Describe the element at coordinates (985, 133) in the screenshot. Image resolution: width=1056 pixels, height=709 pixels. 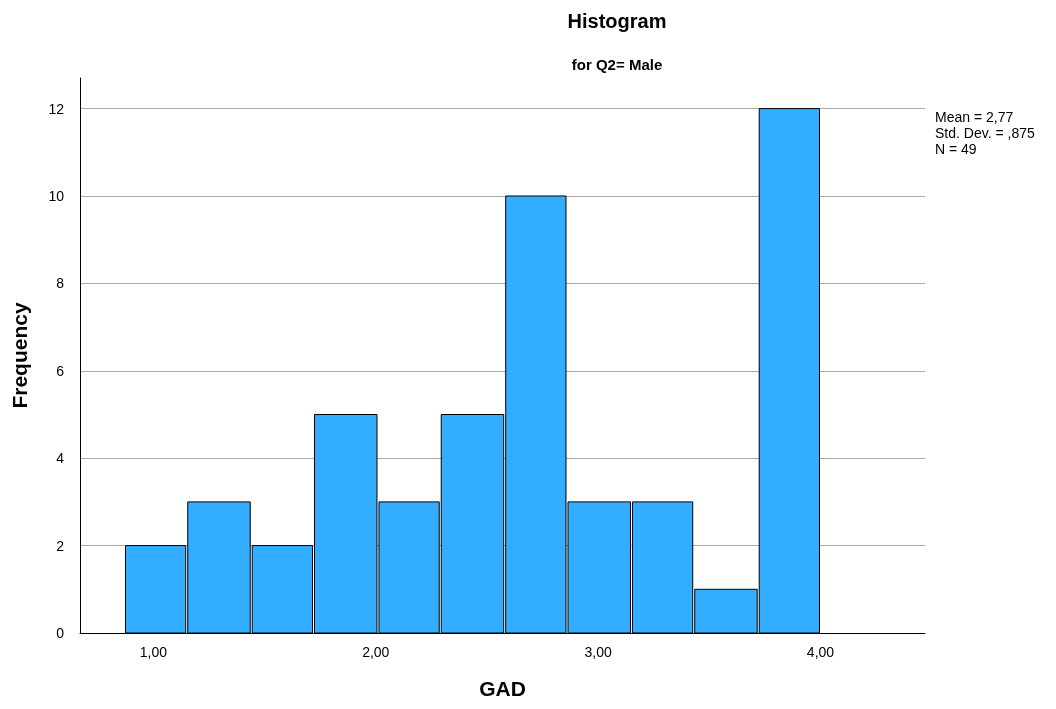
I see `text: Std. Dev. = ,875` at that location.